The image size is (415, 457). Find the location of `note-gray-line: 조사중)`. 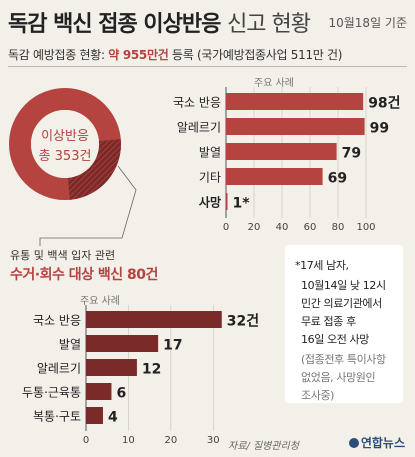

note-gray-line: 조사중) is located at coordinates (318, 395).